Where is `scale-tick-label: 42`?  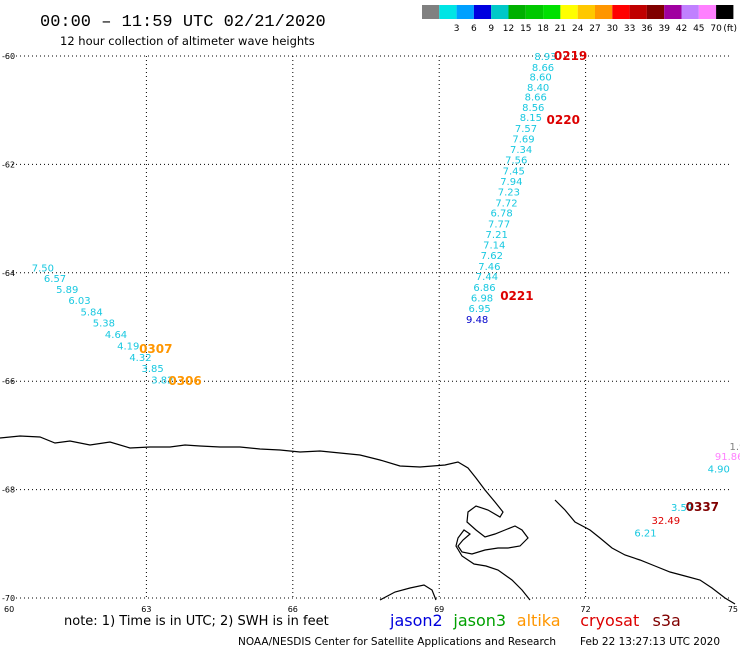 scale-tick-label: 42 is located at coordinates (681, 29).